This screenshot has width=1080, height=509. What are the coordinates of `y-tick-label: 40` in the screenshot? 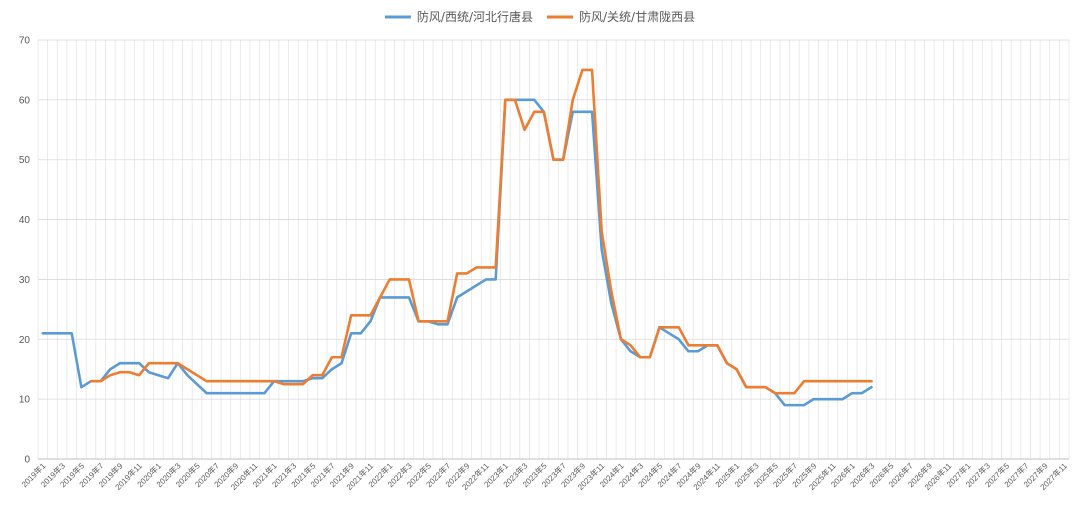 It's located at (25, 220).